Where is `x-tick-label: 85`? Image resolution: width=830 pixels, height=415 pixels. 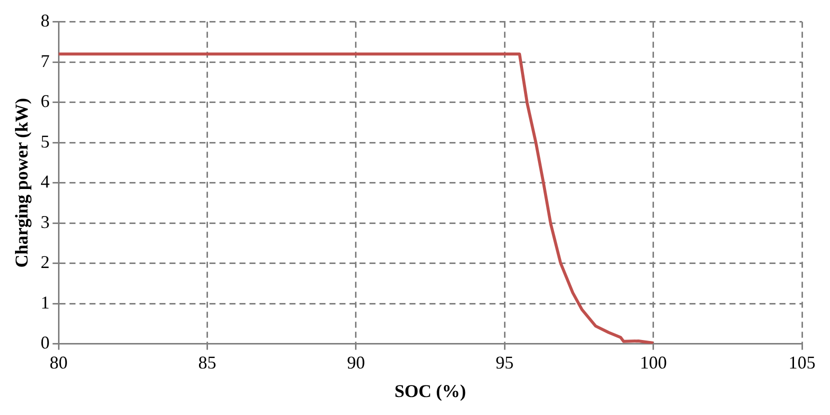
x-tick-label: 85 is located at coordinates (207, 362).